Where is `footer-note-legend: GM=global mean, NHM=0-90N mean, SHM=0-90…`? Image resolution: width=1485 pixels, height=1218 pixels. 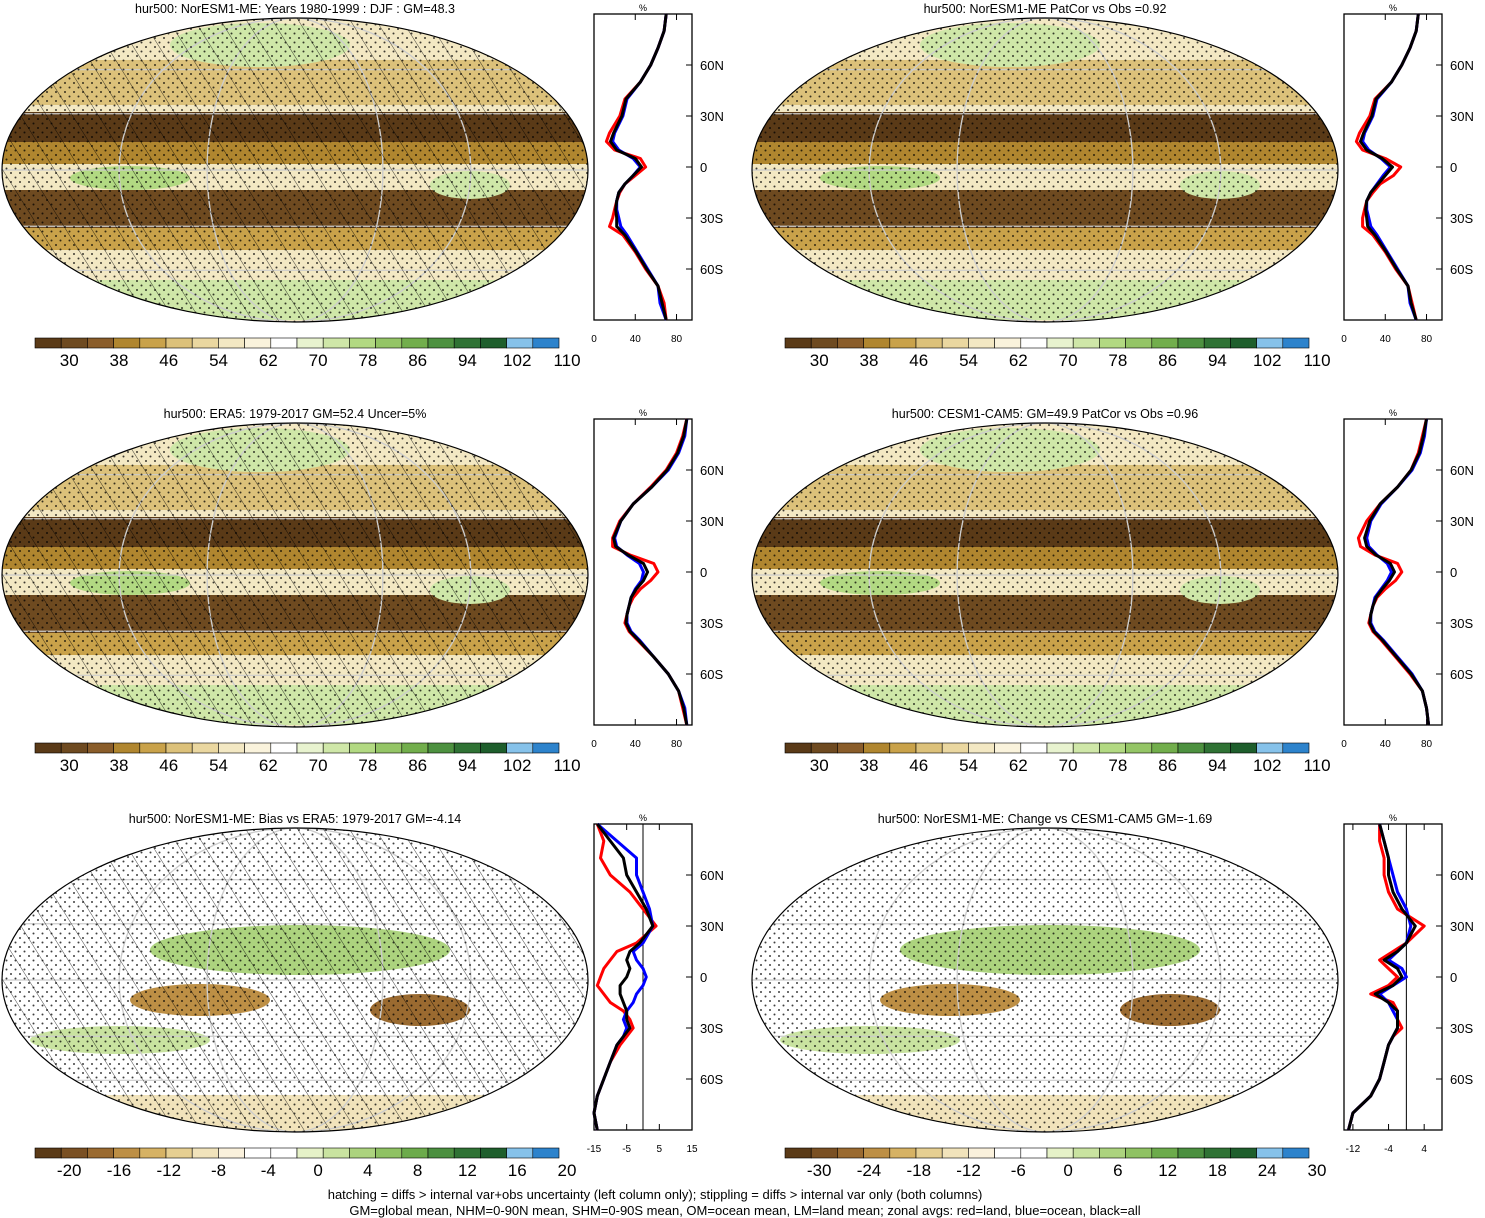 footer-note-legend: GM=global mean, NHM=0-90N mean, SHM=0-90… is located at coordinates (744, 1210).